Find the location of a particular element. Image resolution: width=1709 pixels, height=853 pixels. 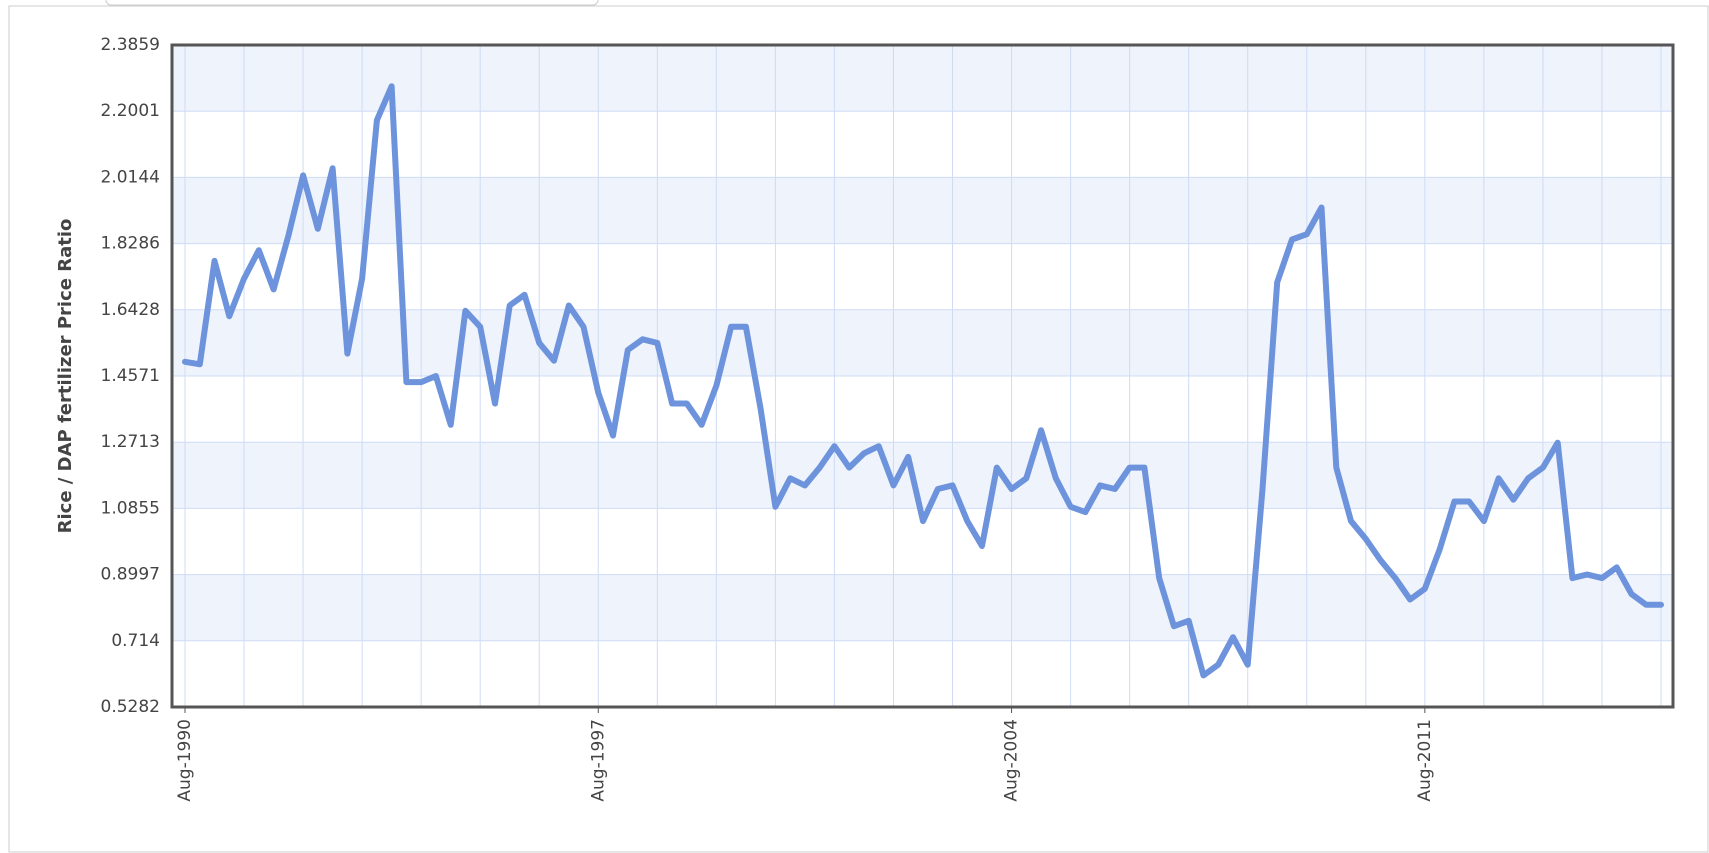

x-tick-label: Aug-1990 is located at coordinates (185, 760).